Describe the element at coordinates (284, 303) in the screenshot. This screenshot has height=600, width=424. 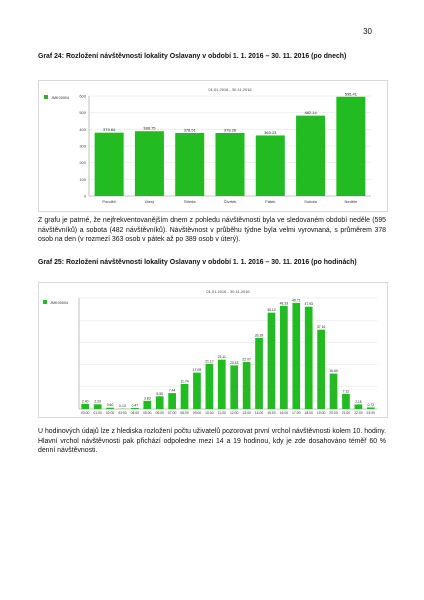
I see `data-label: 48.33` at that location.